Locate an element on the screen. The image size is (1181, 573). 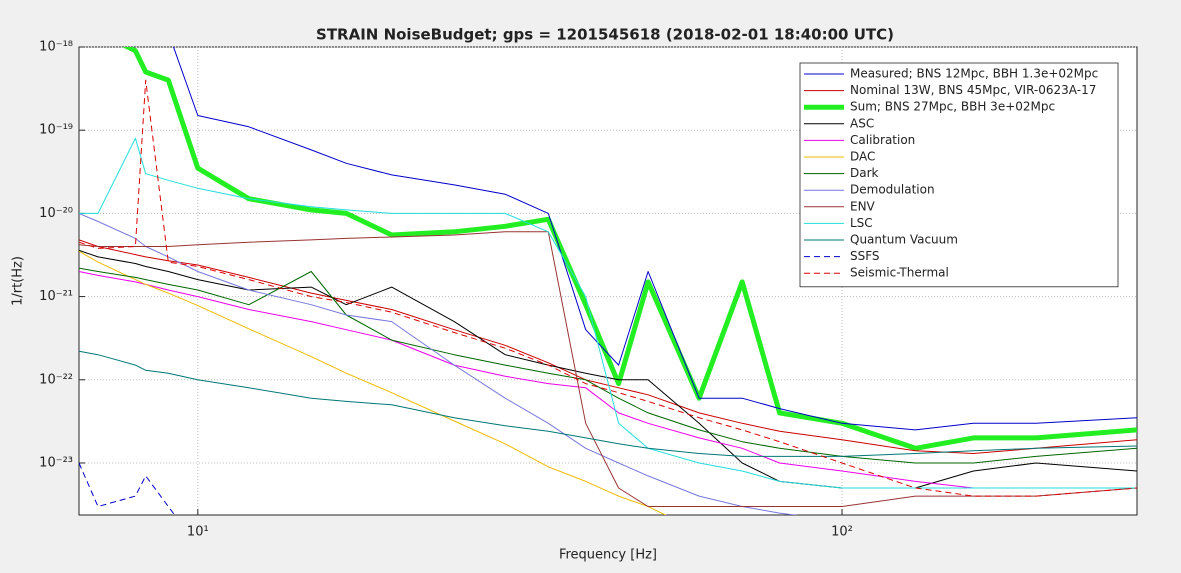
x-tick-label: 10¹ is located at coordinates (198, 532).